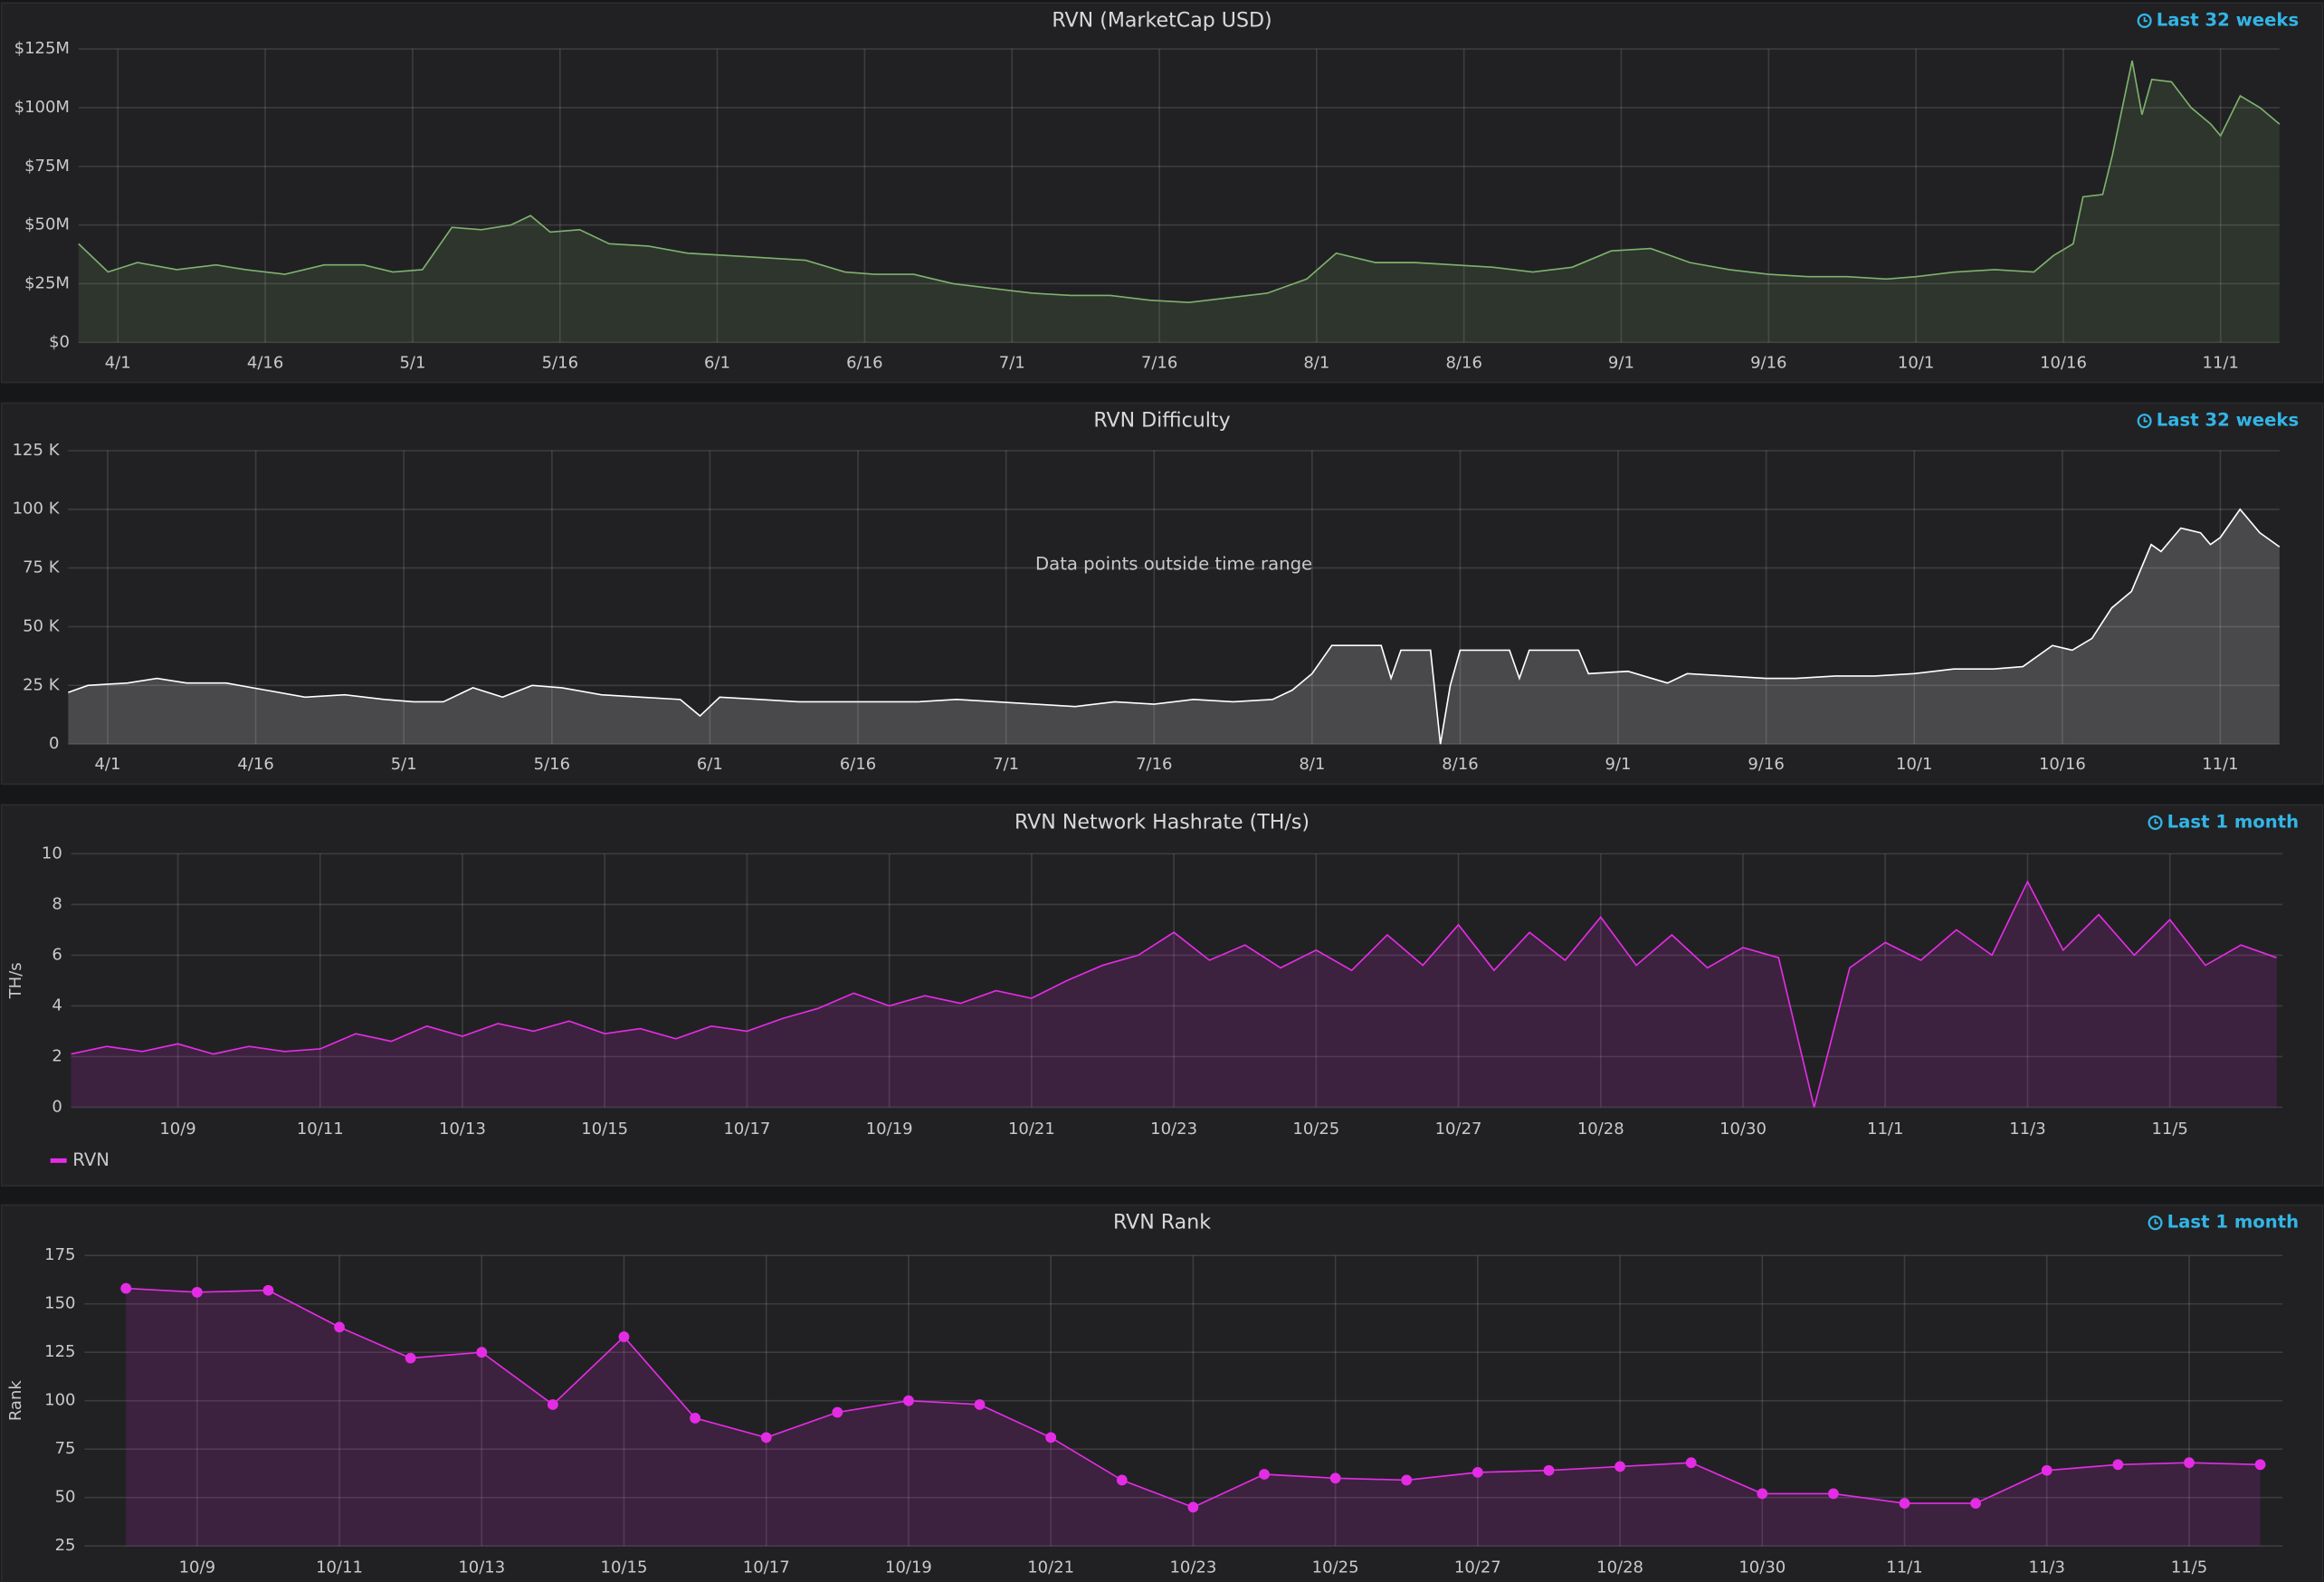  I want to click on x-tick-label: 10/21, so click(1032, 1129).